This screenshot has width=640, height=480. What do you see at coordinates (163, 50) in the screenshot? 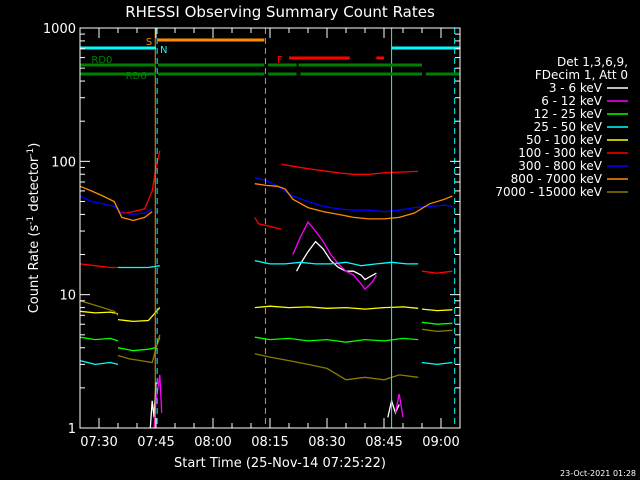
I see `flag-label-n: N` at bounding box center [163, 50].